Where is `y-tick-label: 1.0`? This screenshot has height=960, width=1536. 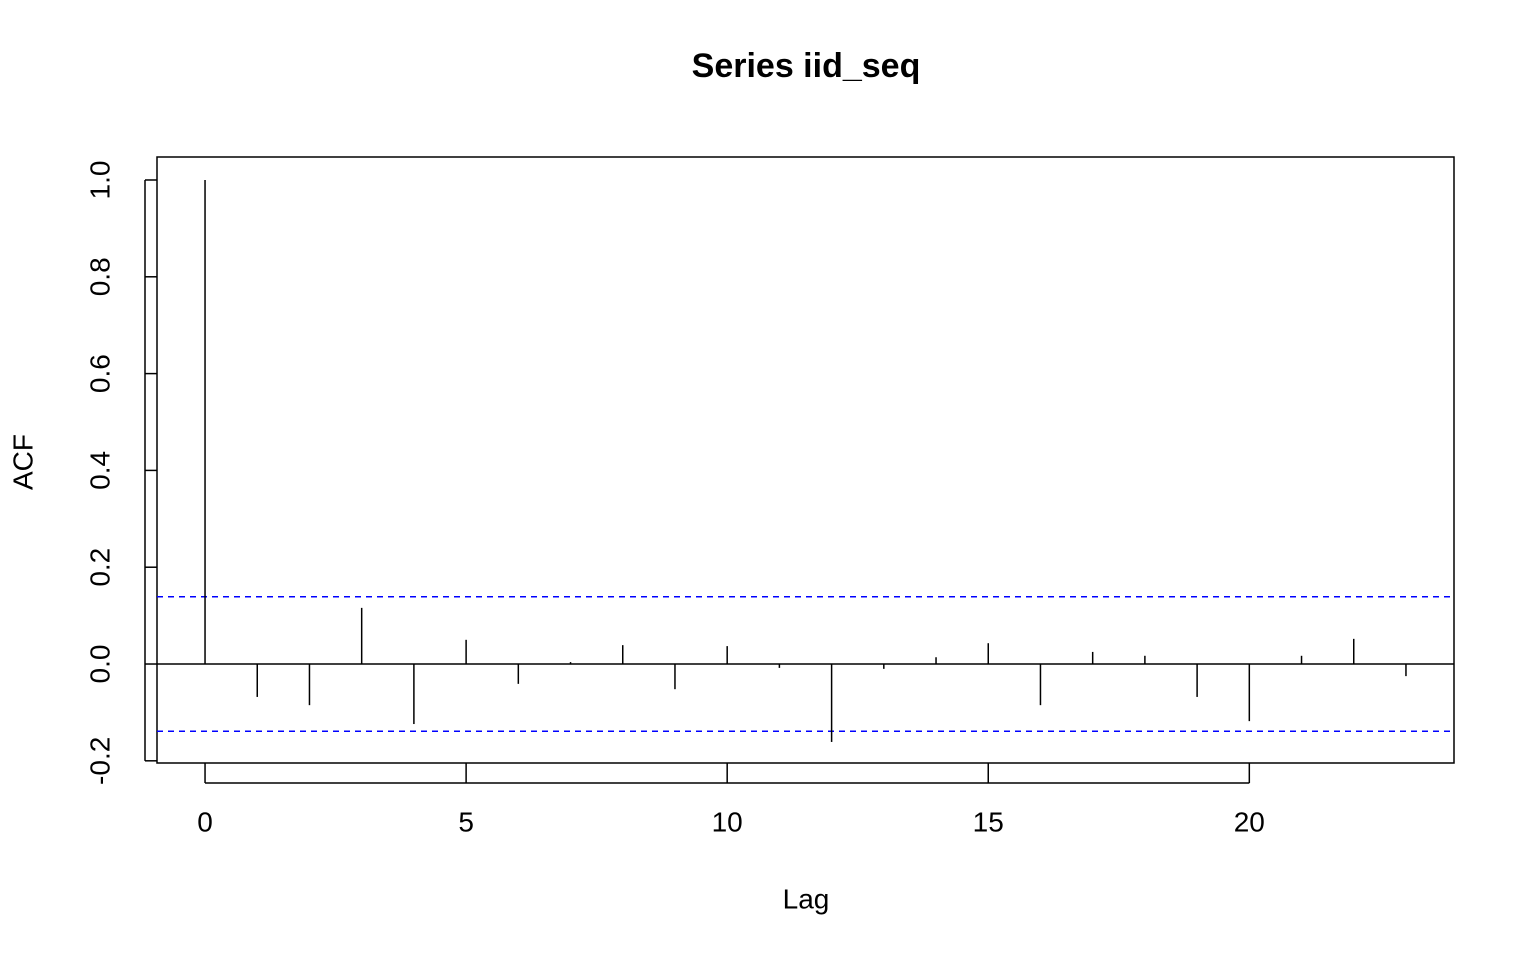
y-tick-label: 1.0 is located at coordinates (99, 180).